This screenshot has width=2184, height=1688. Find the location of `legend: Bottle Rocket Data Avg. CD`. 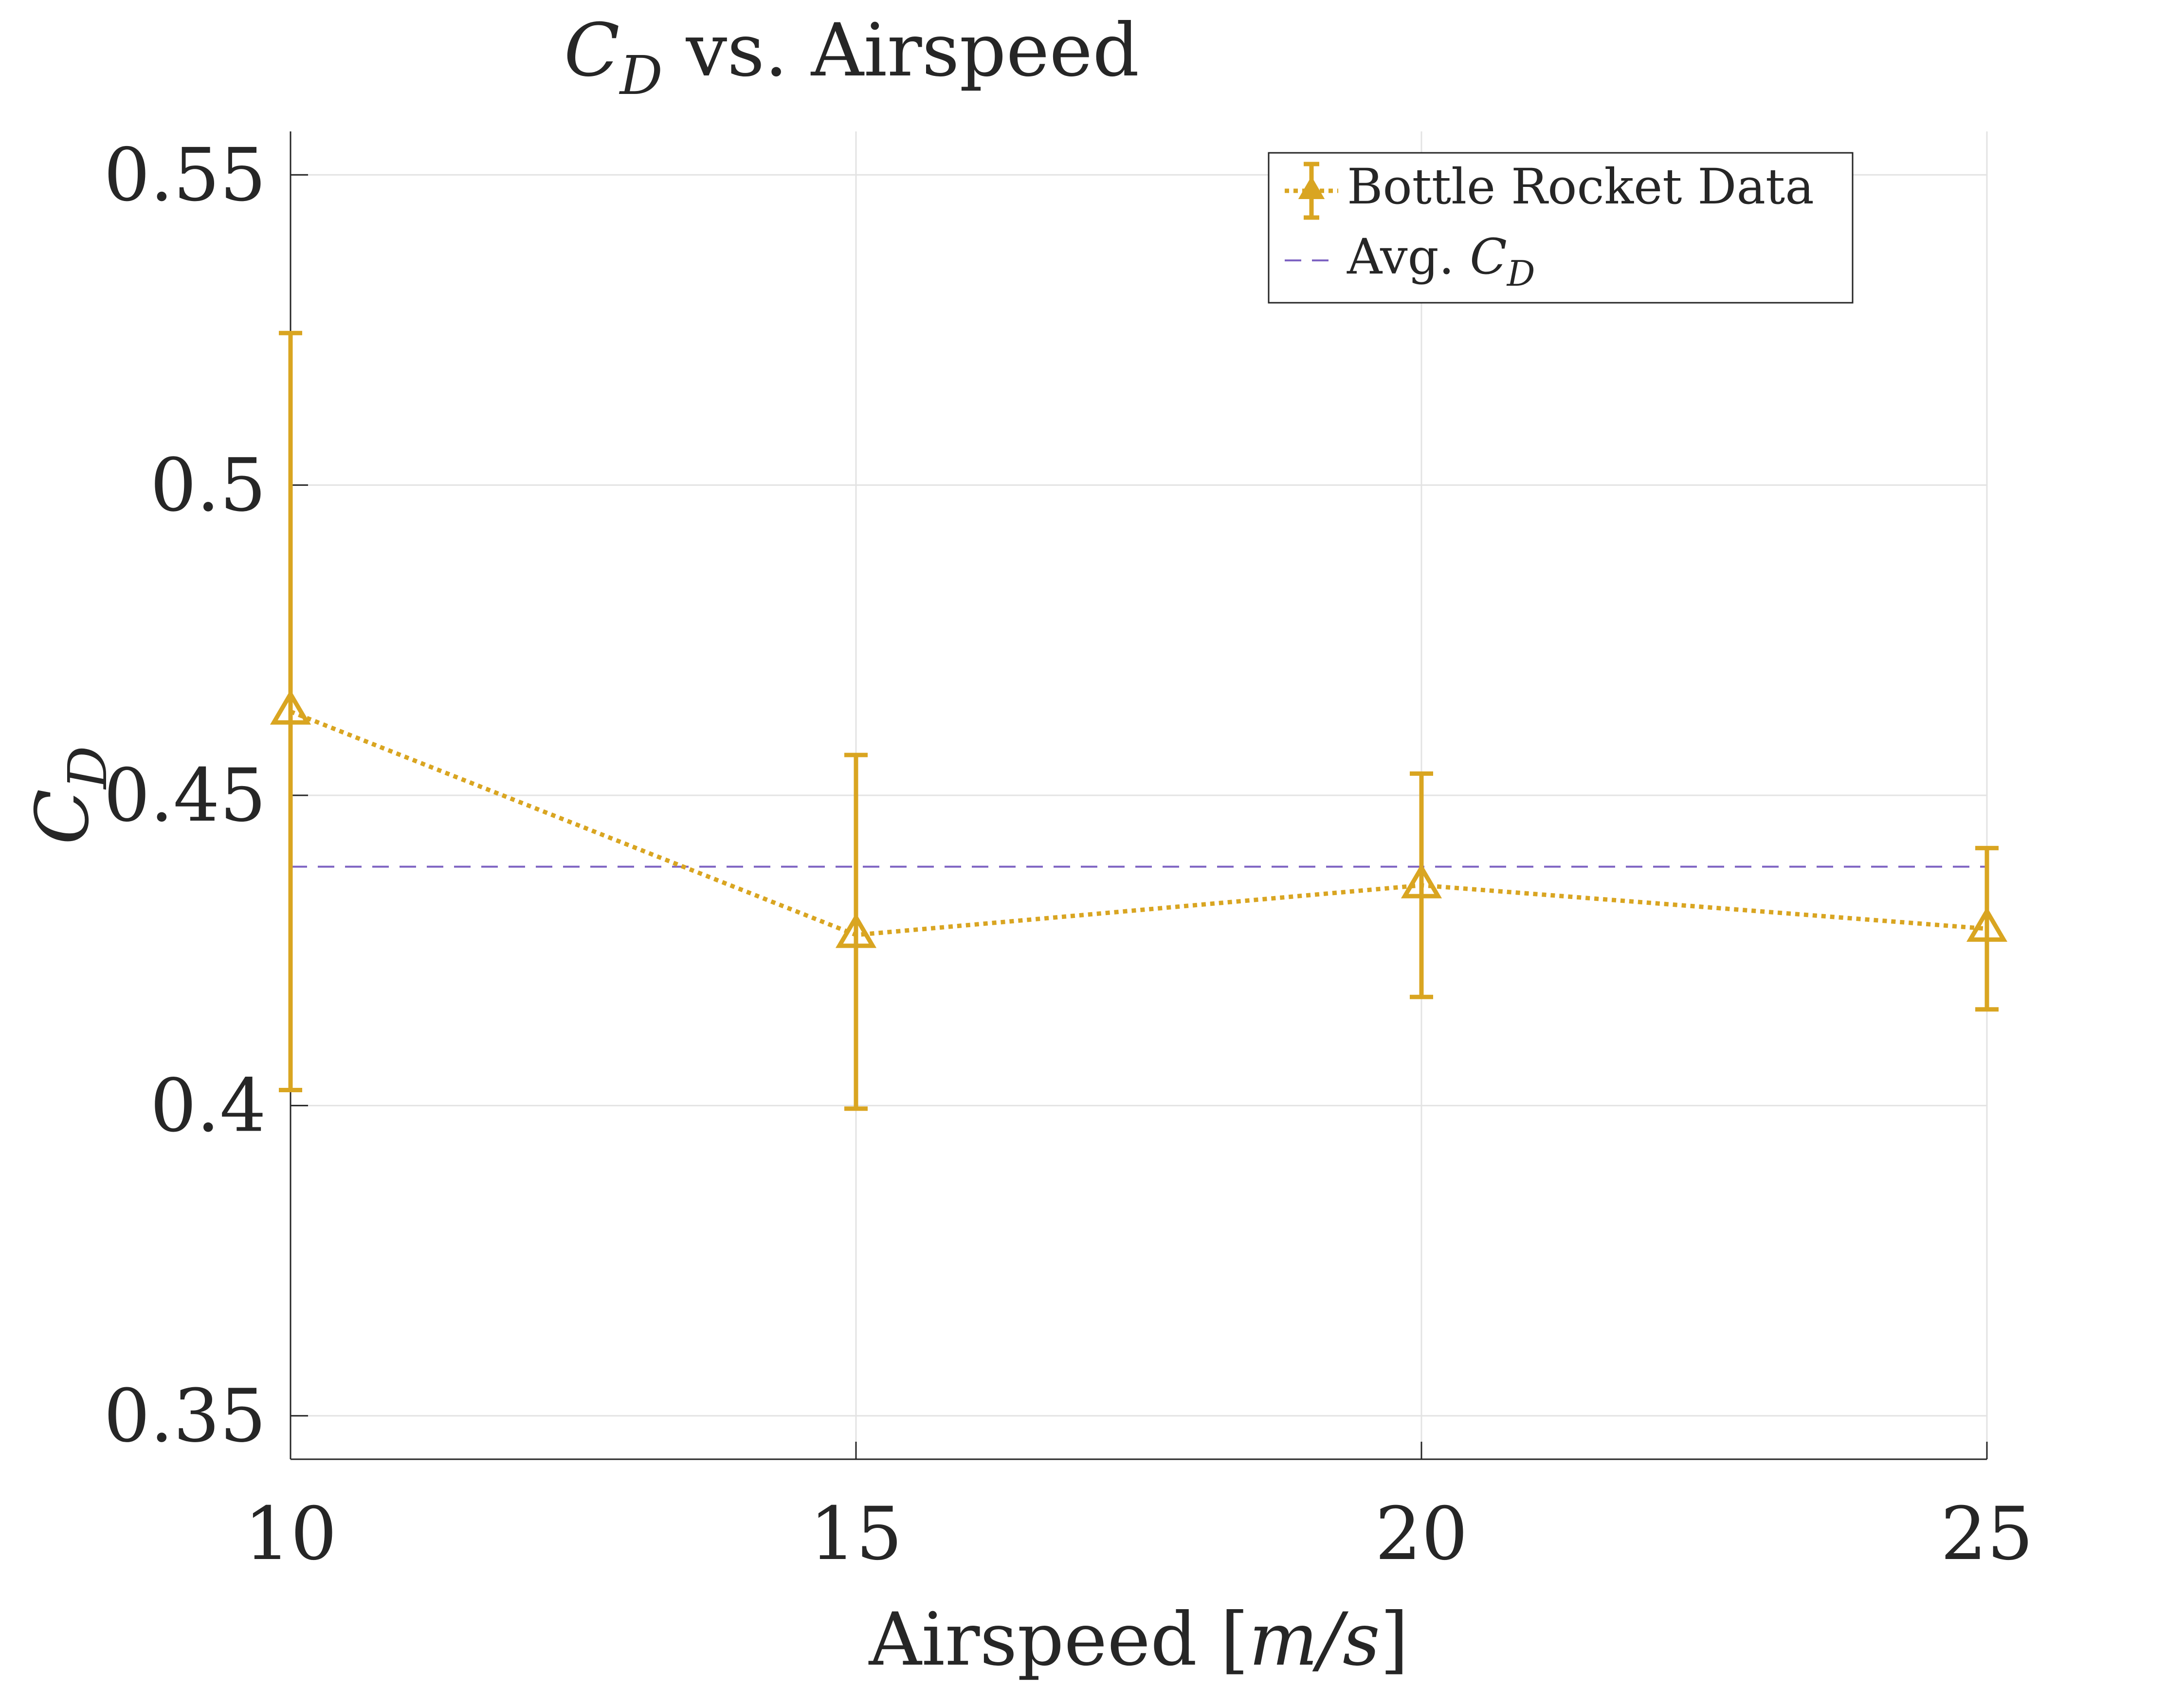

legend: Bottle Rocket Data Avg. CD is located at coordinates (1561, 228).